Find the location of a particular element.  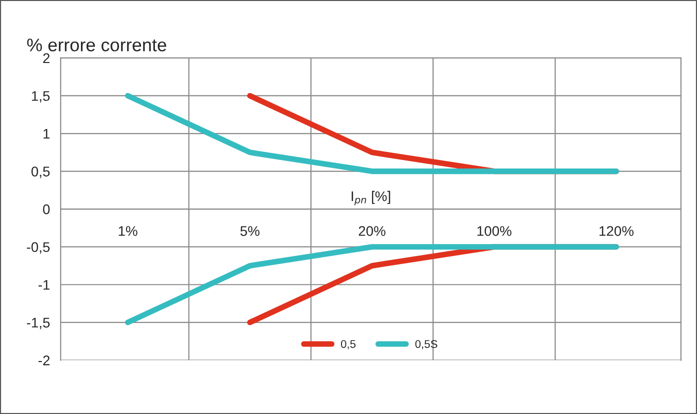

x-tick-label: 5% is located at coordinates (250, 231).